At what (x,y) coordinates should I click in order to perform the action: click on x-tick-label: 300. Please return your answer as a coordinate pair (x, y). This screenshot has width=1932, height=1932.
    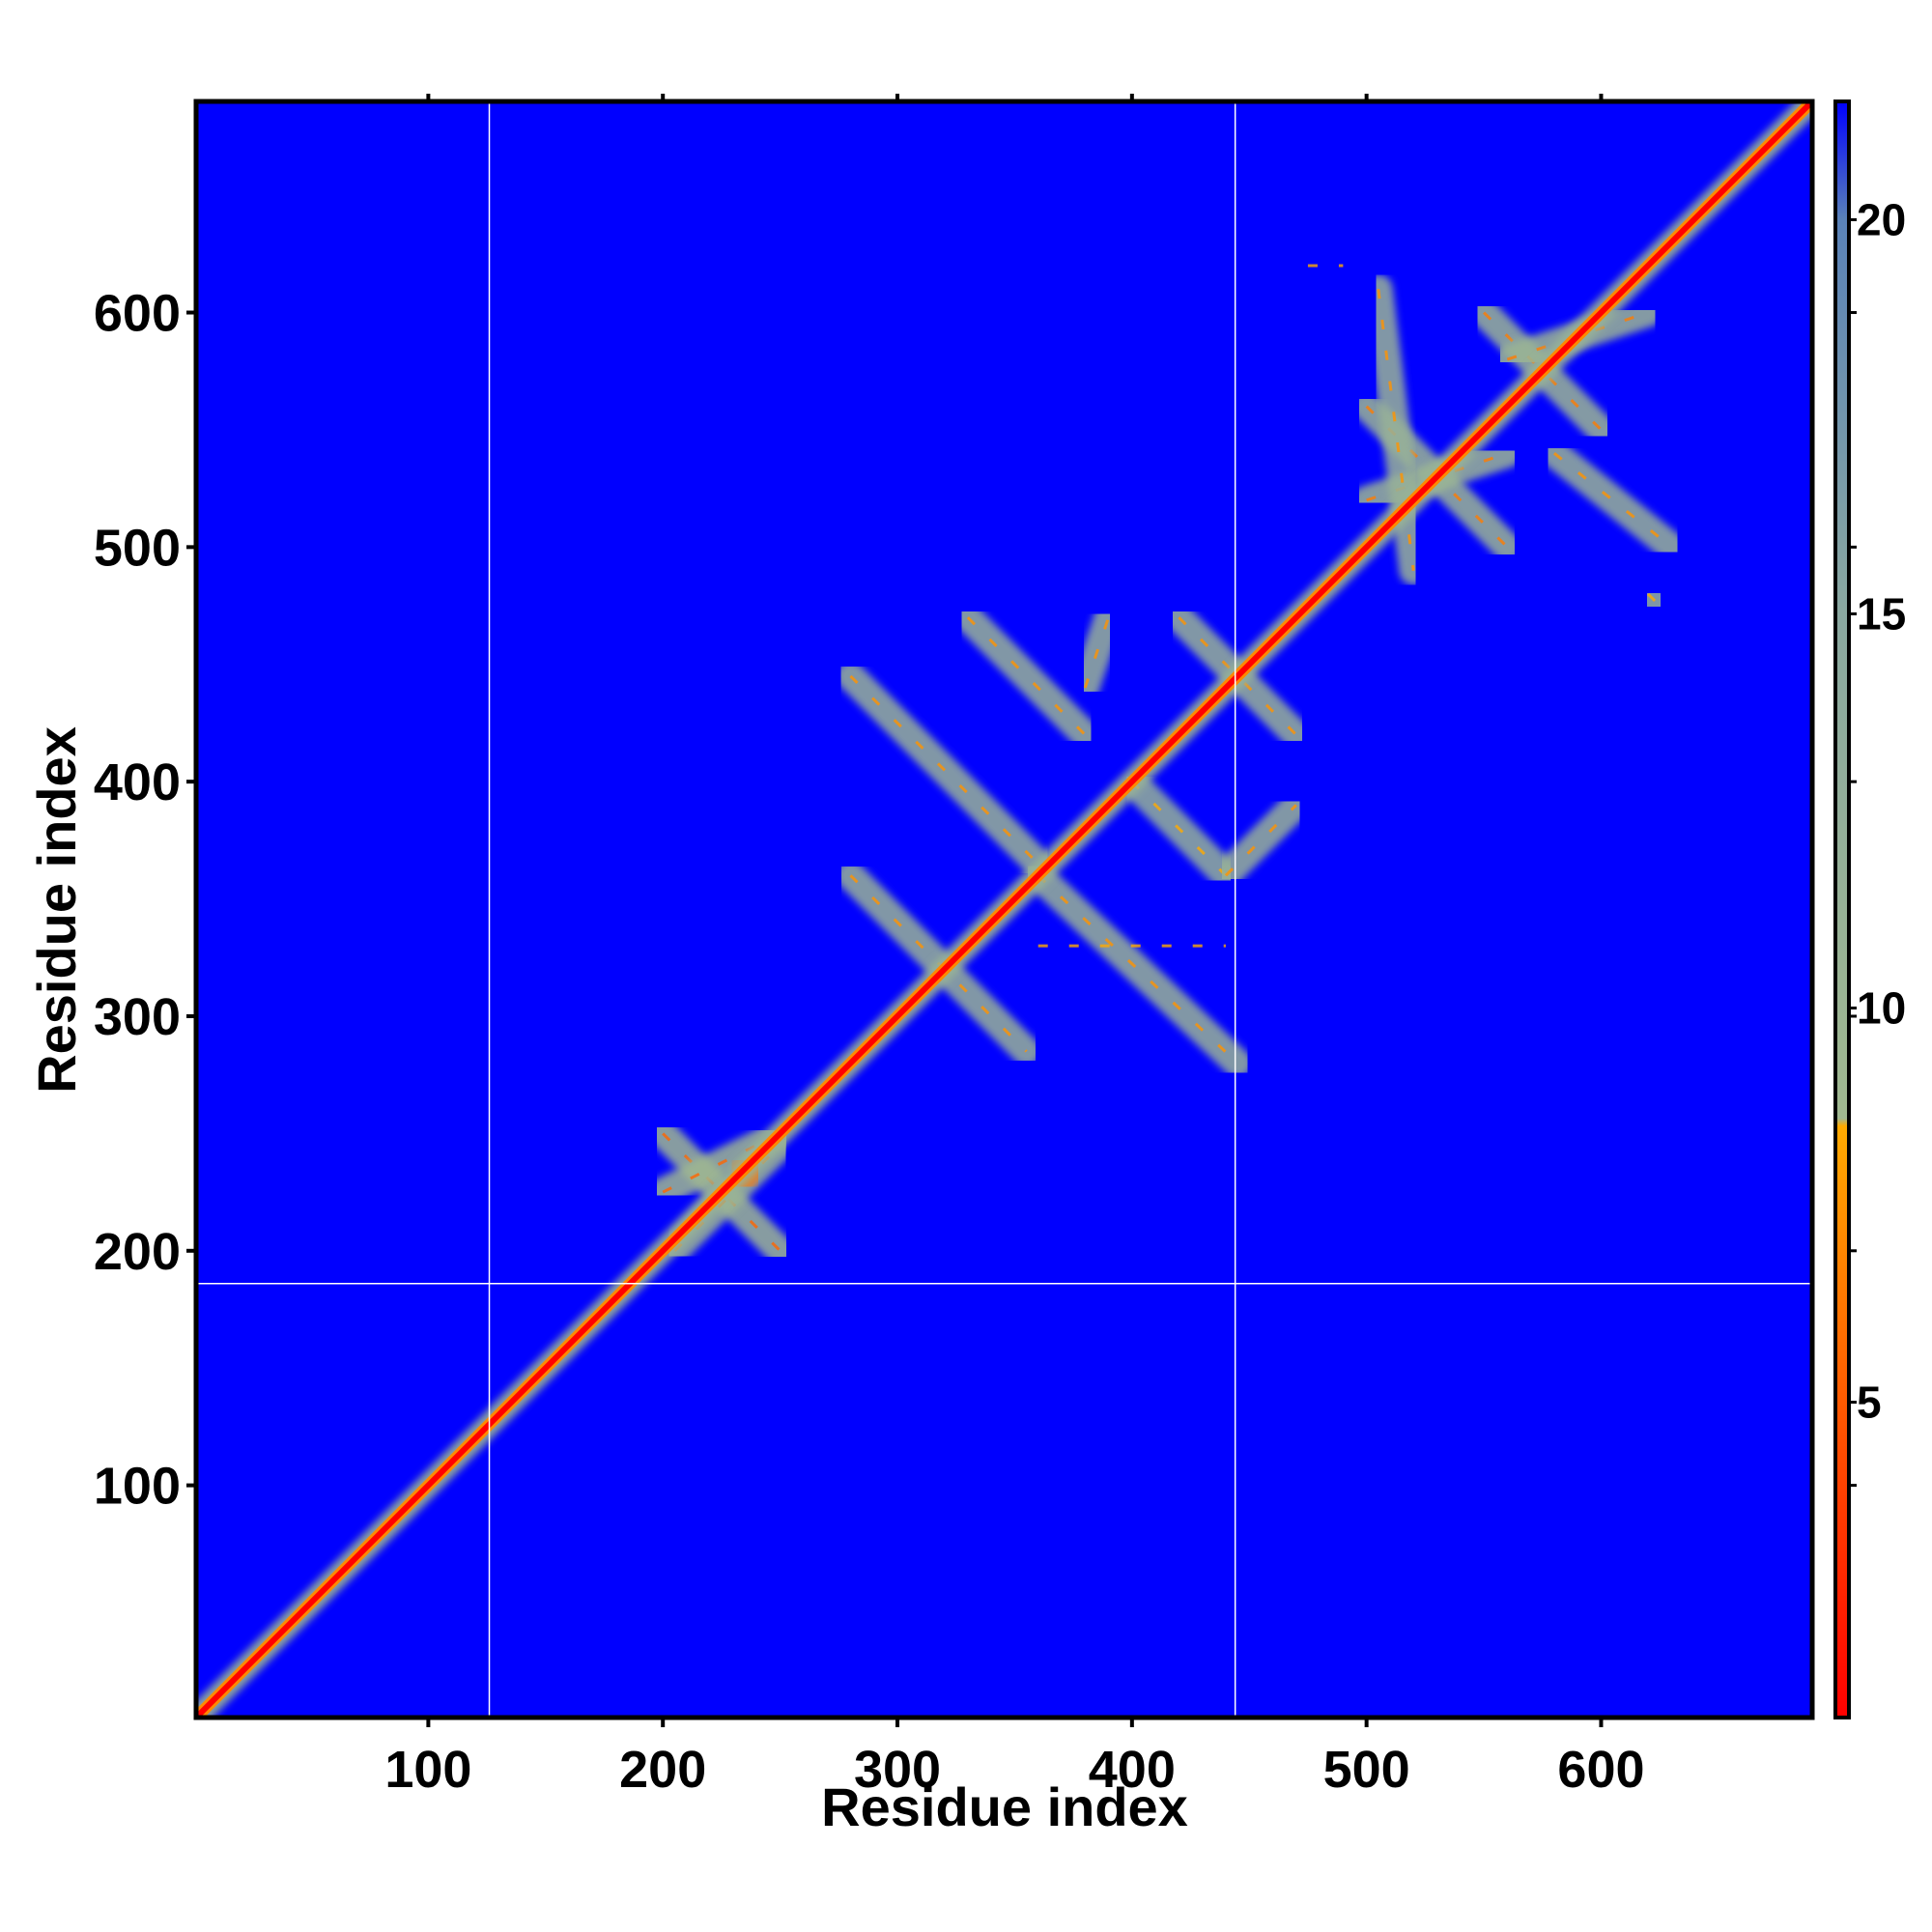
    Looking at the image, I should click on (897, 1770).